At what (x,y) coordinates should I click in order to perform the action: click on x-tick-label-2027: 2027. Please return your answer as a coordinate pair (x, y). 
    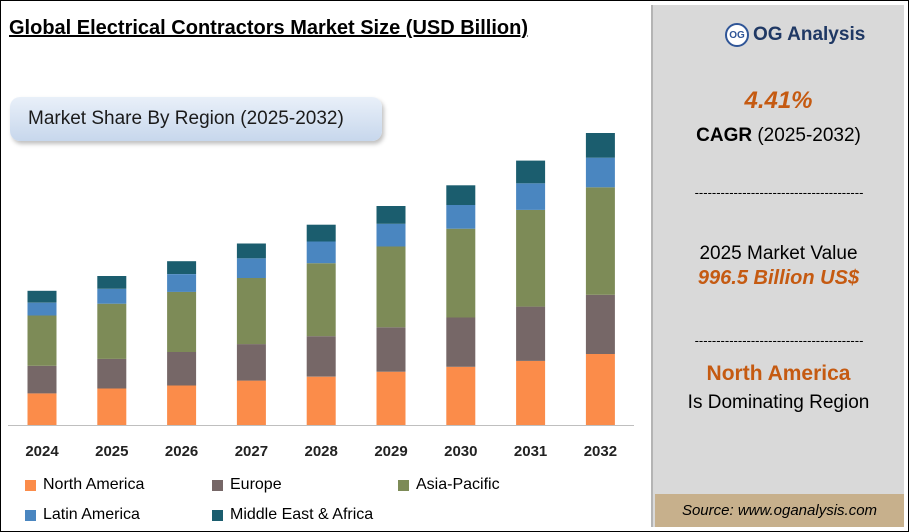
    Looking at the image, I should click on (251, 451).